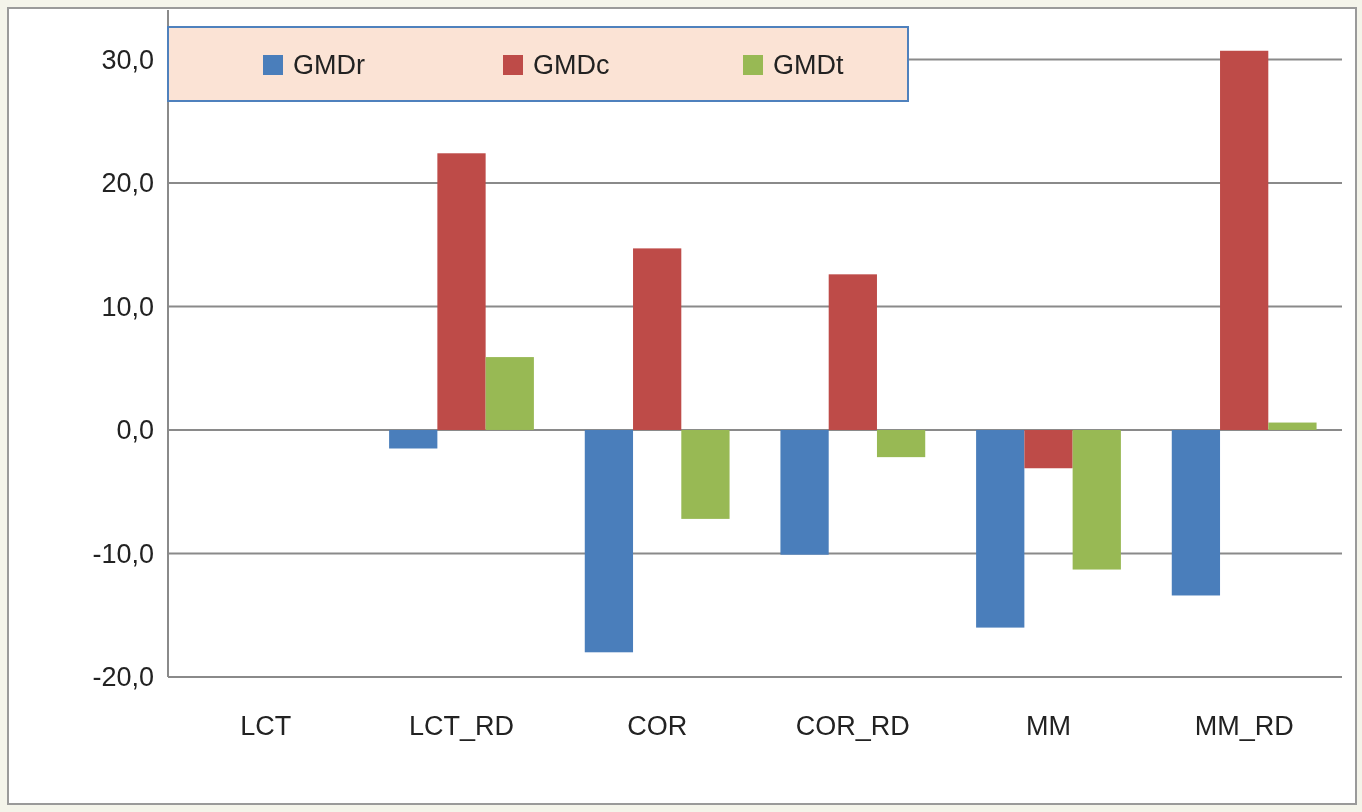 The image size is (1362, 812). I want to click on y-tick-label: 0,0, so click(135, 430).